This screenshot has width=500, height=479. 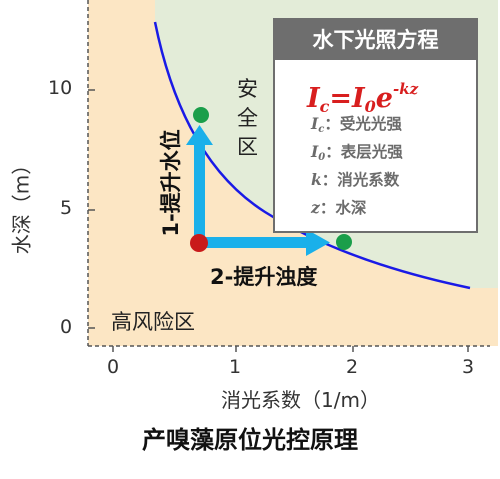 I want to click on legend-item: I0：表层光强, so click(x=357, y=152).